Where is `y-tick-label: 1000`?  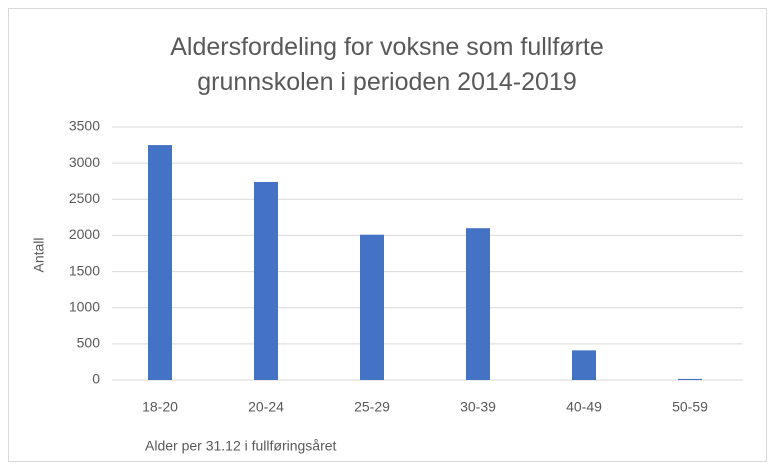 y-tick-label: 1000 is located at coordinates (84, 306).